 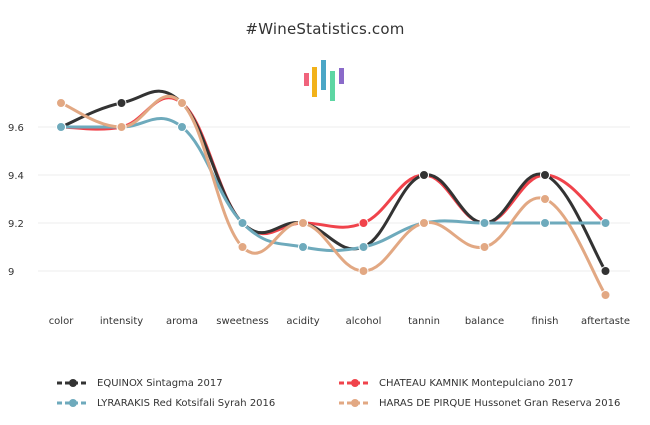 What do you see at coordinates (160, 383) in the screenshot?
I see `legend-label: EQUINOX Sintagma 2017` at bounding box center [160, 383].